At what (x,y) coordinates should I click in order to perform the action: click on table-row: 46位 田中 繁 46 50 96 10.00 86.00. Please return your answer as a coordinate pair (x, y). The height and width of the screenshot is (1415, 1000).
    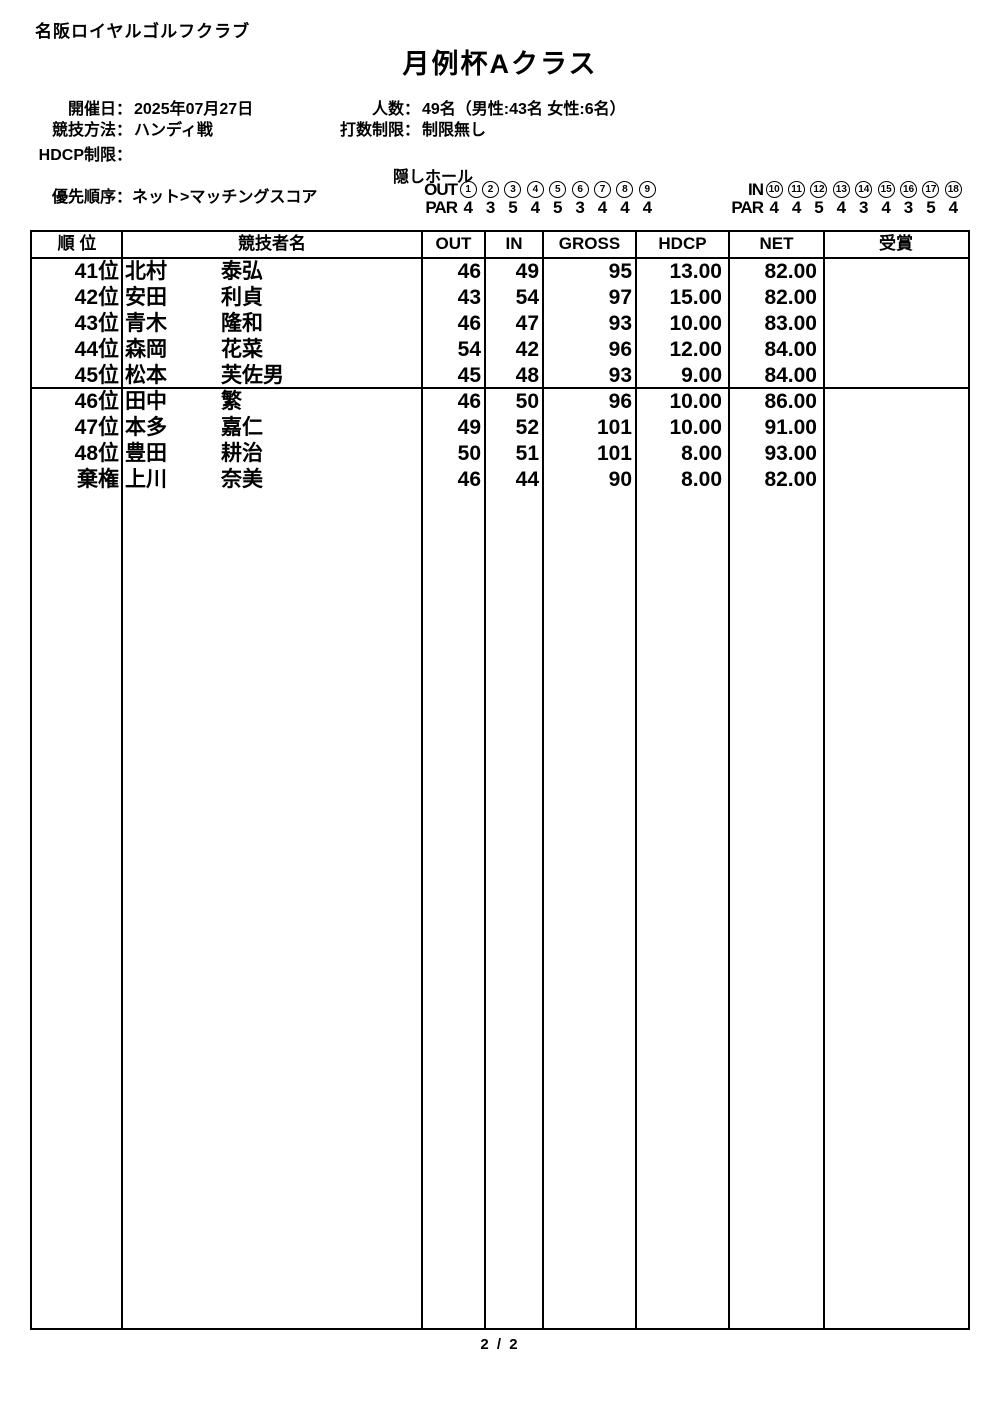
    Looking at the image, I should click on (500, 402).